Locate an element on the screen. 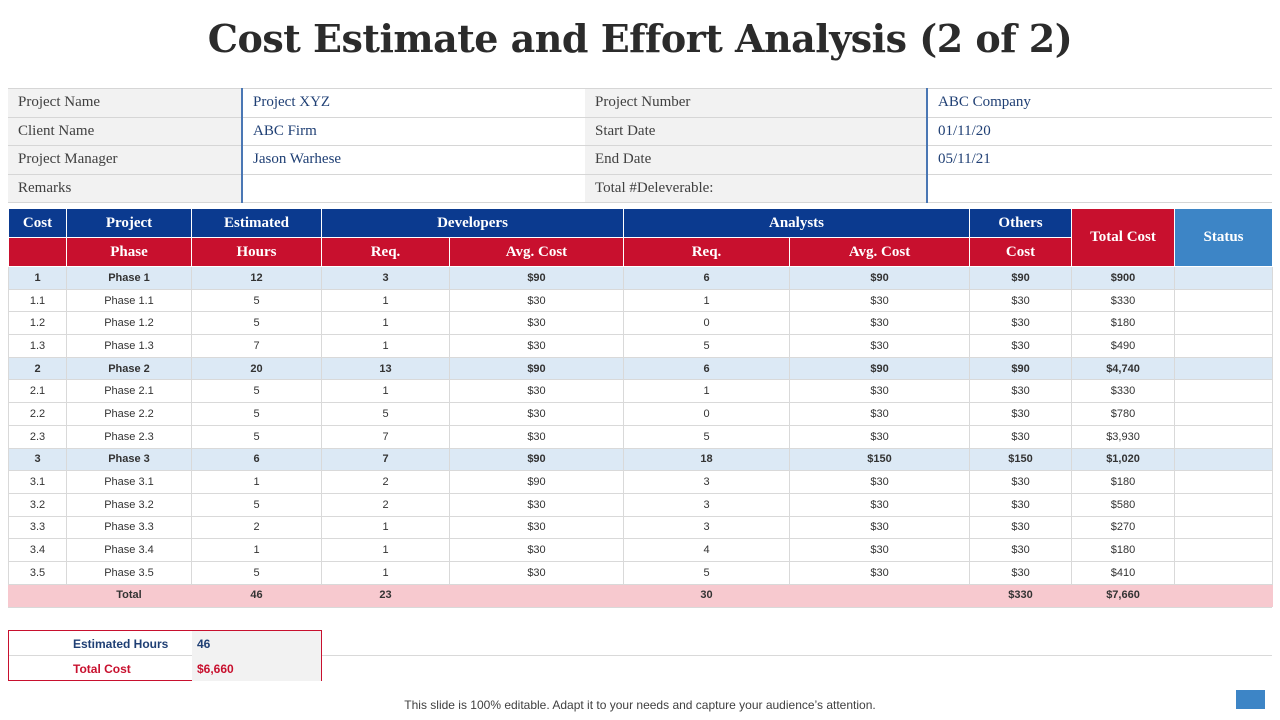 The height and width of the screenshot is (720, 1280). table-row: 3.3 Phase 3.3 2 1 $30 3 $30 $30 $270 is located at coordinates (641, 527).